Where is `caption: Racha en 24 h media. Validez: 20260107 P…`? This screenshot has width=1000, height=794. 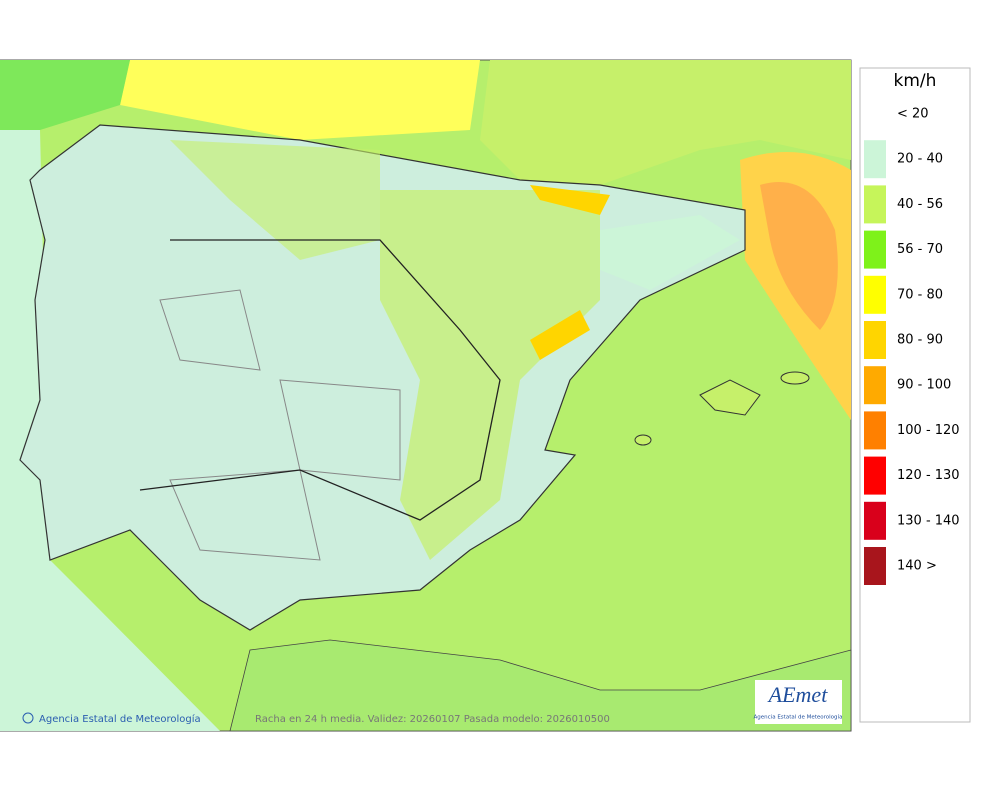
caption: Racha en 24 h media. Validez: 20260107 P… is located at coordinates (432, 719).